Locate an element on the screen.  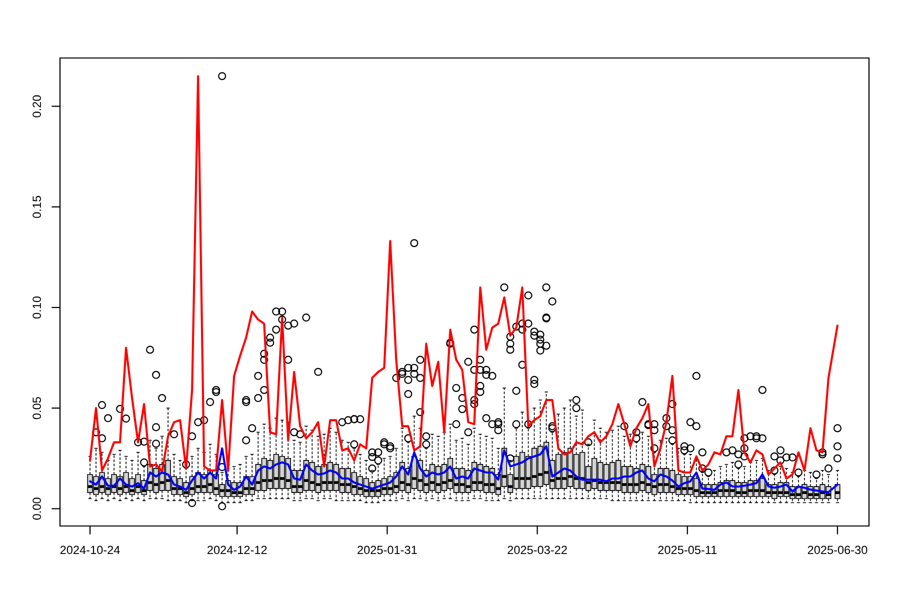
y-tick-label: 0.10 is located at coordinates (36, 307).